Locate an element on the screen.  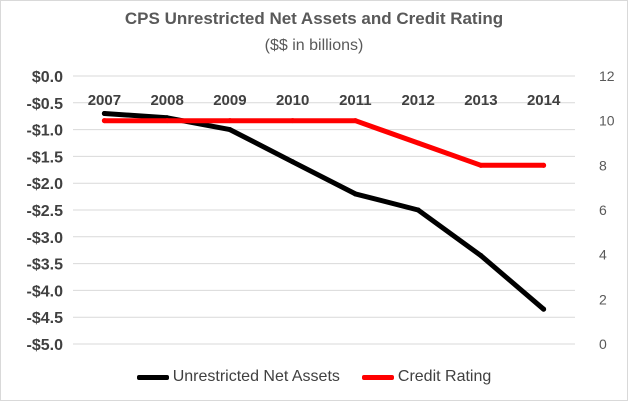
left-axis-tick-label: -$2.0 is located at coordinates (45, 184).